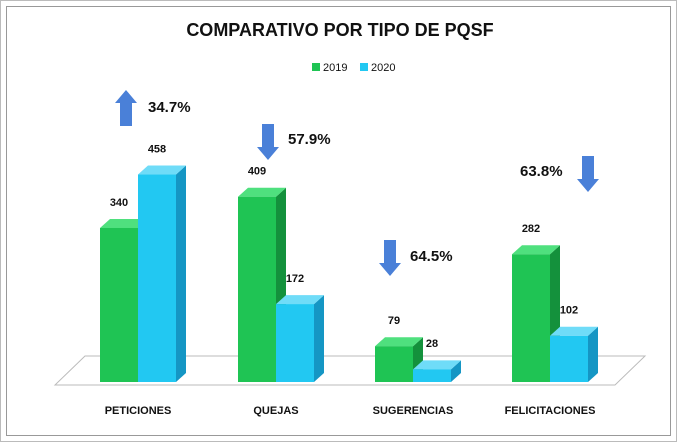  What do you see at coordinates (432, 344) in the screenshot?
I see `value-label: 28` at bounding box center [432, 344].